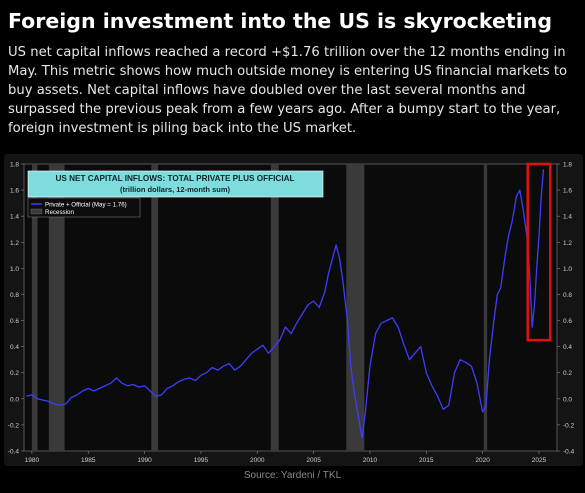 The width and height of the screenshot is (585, 493). Describe the element at coordinates (567, 295) in the screenshot. I see `y-tick-label-right: 0.8` at that location.